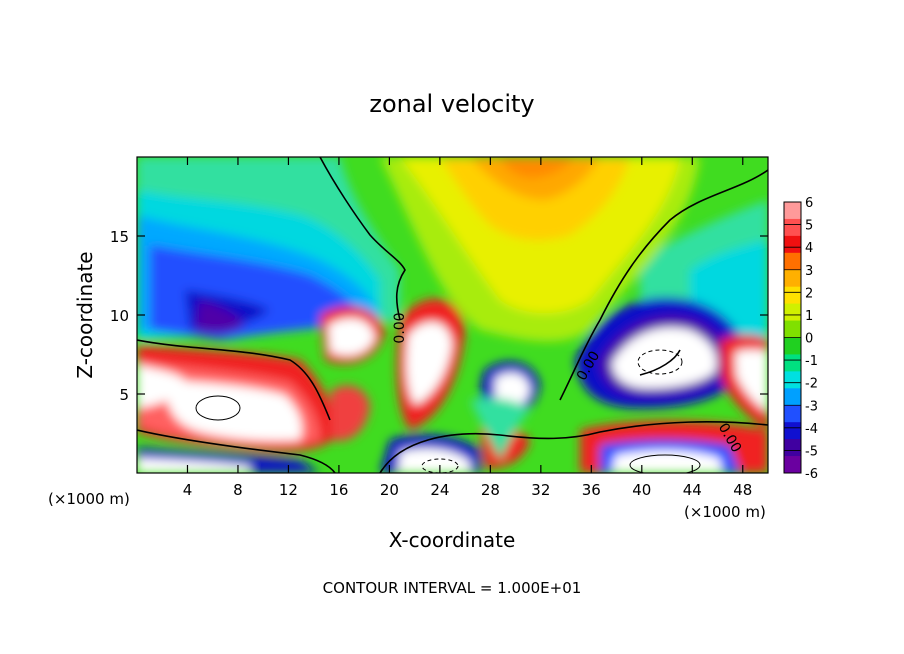  What do you see at coordinates (119, 237) in the screenshot?
I see `y-tick-label: 15` at bounding box center [119, 237].